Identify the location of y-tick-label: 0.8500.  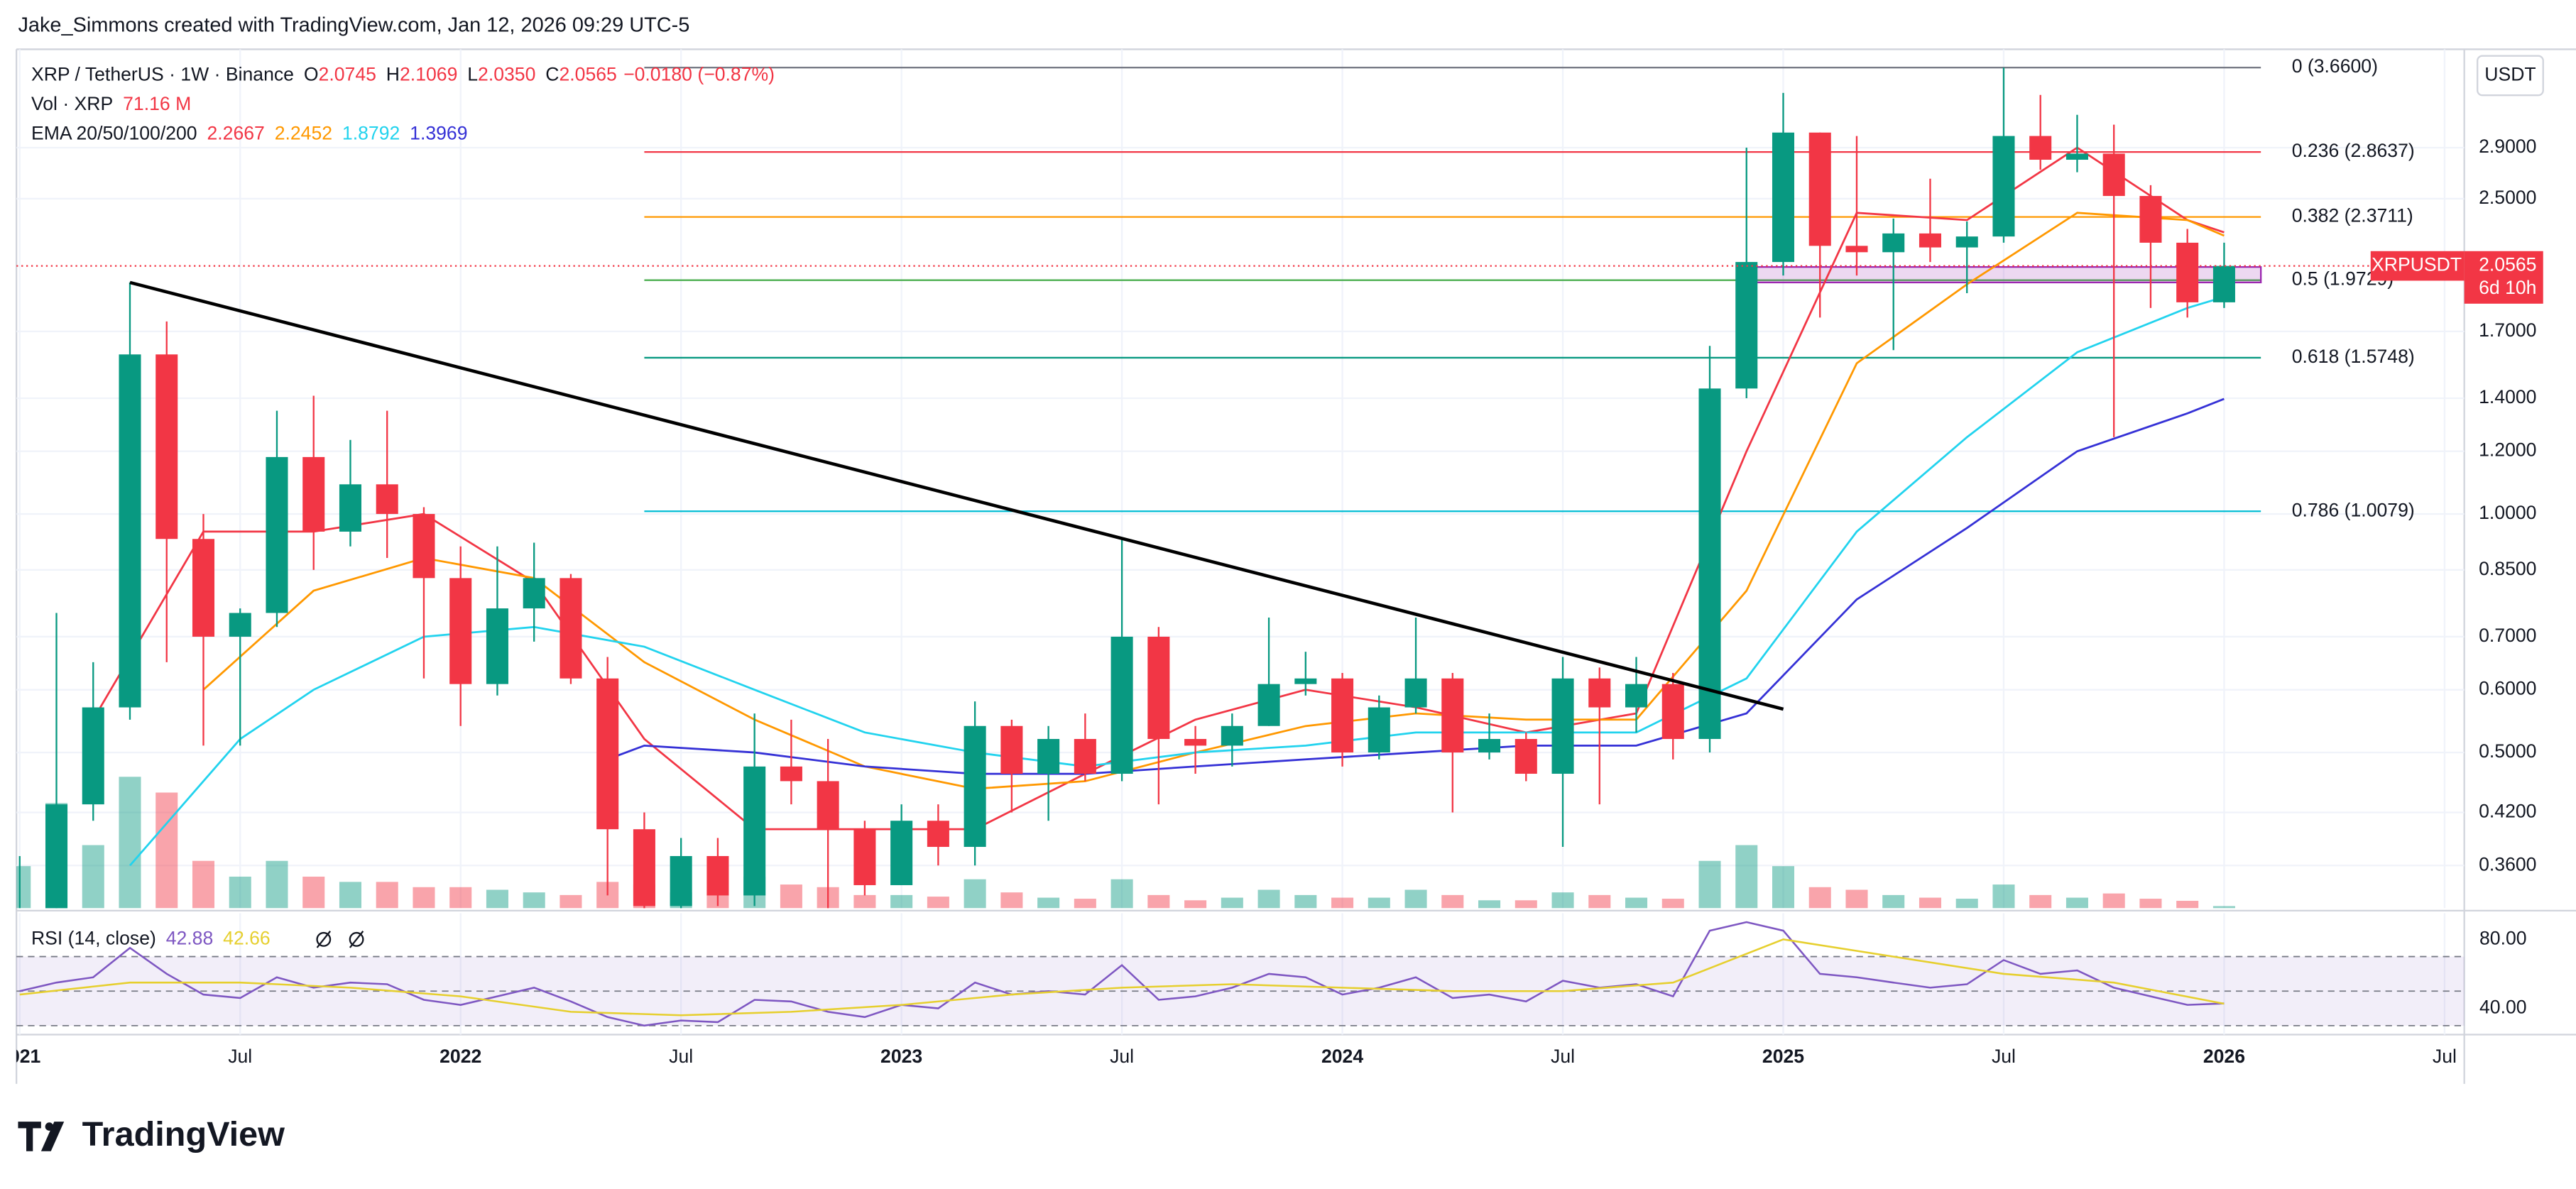
(2507, 568).